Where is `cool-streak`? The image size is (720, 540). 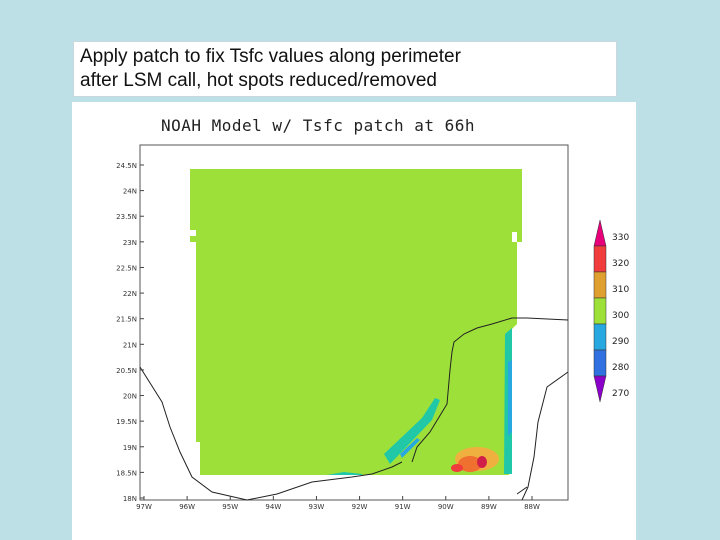 cool-streak is located at coordinates (412, 431).